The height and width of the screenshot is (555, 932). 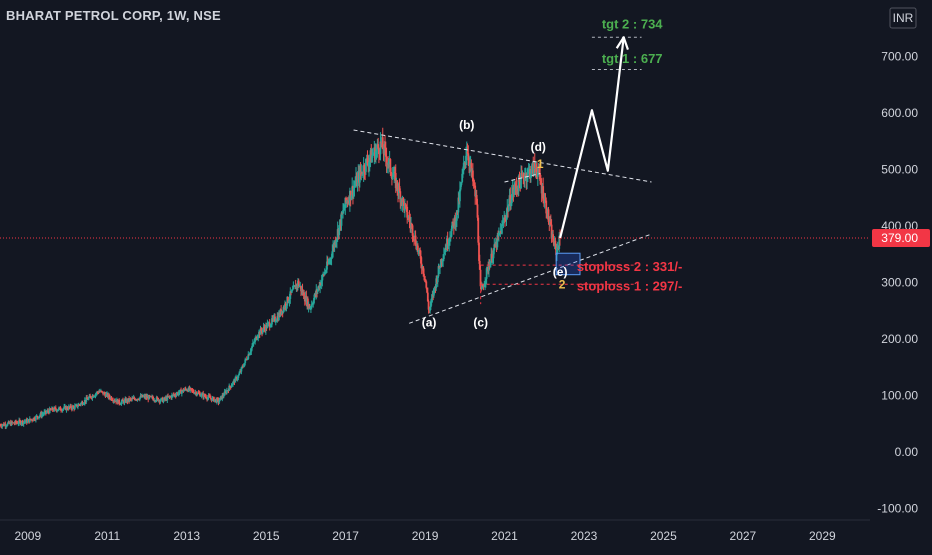 What do you see at coordinates (632, 58) in the screenshot?
I see `target-label: tgt 1 : 677` at bounding box center [632, 58].